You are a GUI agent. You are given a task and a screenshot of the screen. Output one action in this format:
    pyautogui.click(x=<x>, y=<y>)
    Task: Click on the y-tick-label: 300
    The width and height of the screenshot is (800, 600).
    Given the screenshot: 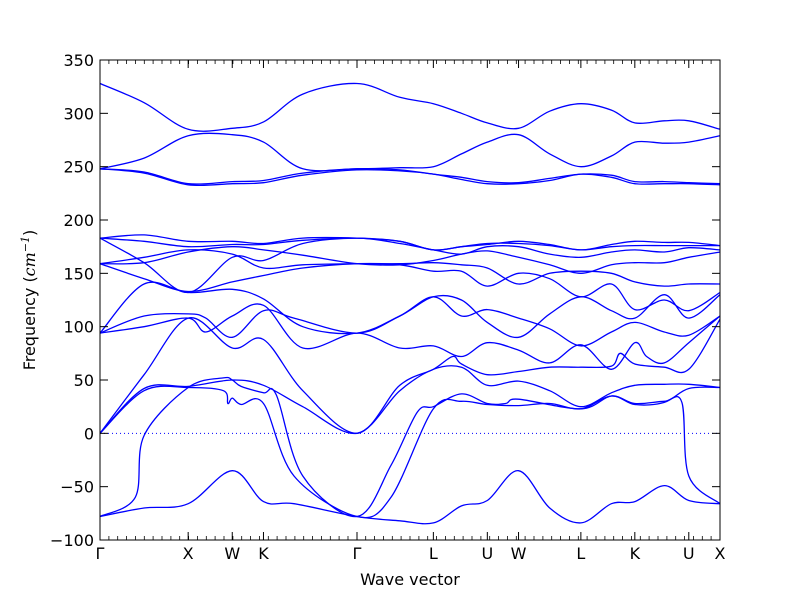 What is the action you would take?
    pyautogui.click(x=78, y=113)
    